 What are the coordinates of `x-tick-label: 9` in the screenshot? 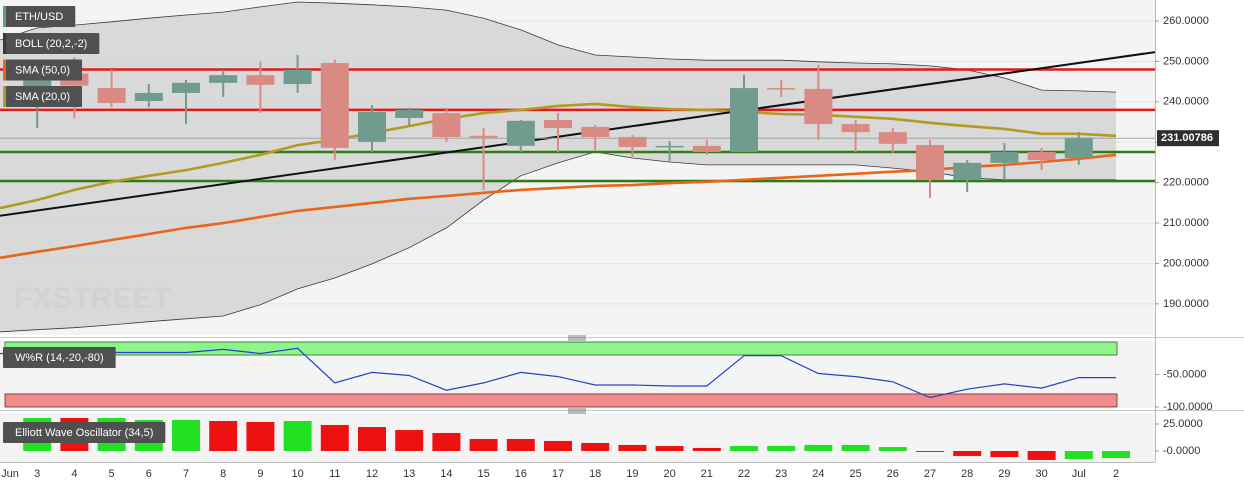 It's located at (260, 474).